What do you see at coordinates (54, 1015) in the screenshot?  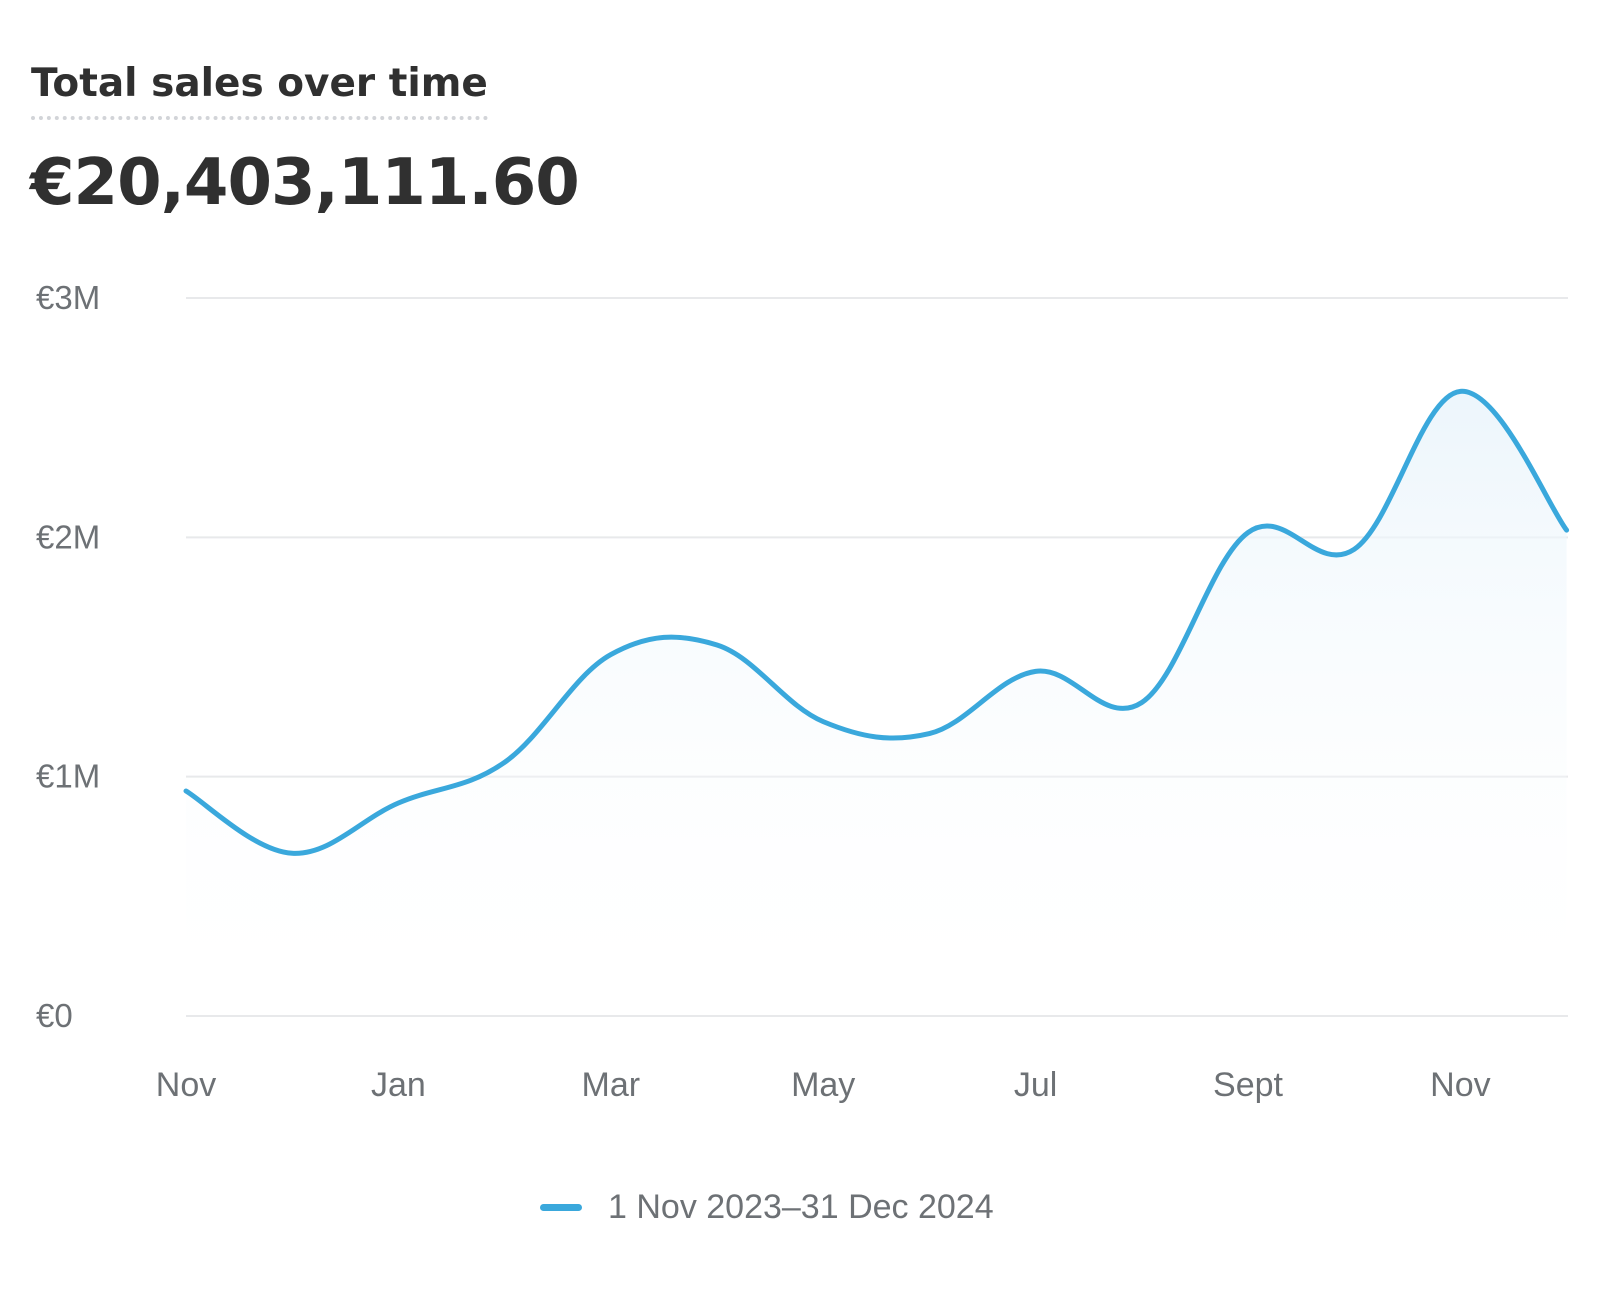 I see `y-tick-label: €0` at bounding box center [54, 1015].